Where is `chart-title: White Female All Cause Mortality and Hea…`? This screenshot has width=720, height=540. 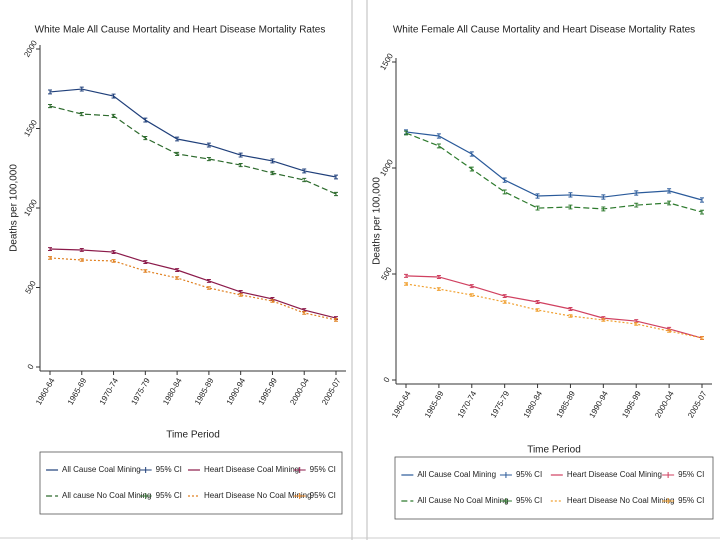 chart-title: White Female All Cause Mortality and Hea… is located at coordinates (544, 30).